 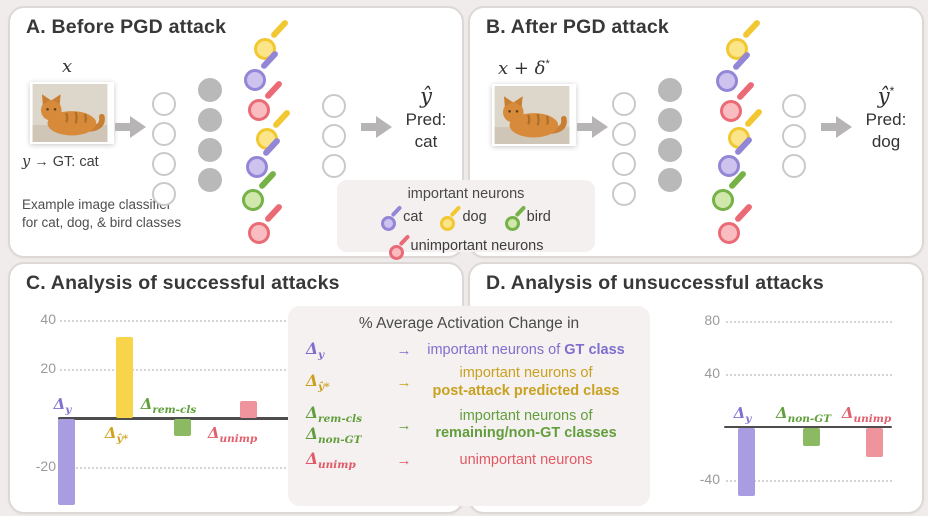 I want to click on axis-tick-label: 80, so click(x=712, y=320).